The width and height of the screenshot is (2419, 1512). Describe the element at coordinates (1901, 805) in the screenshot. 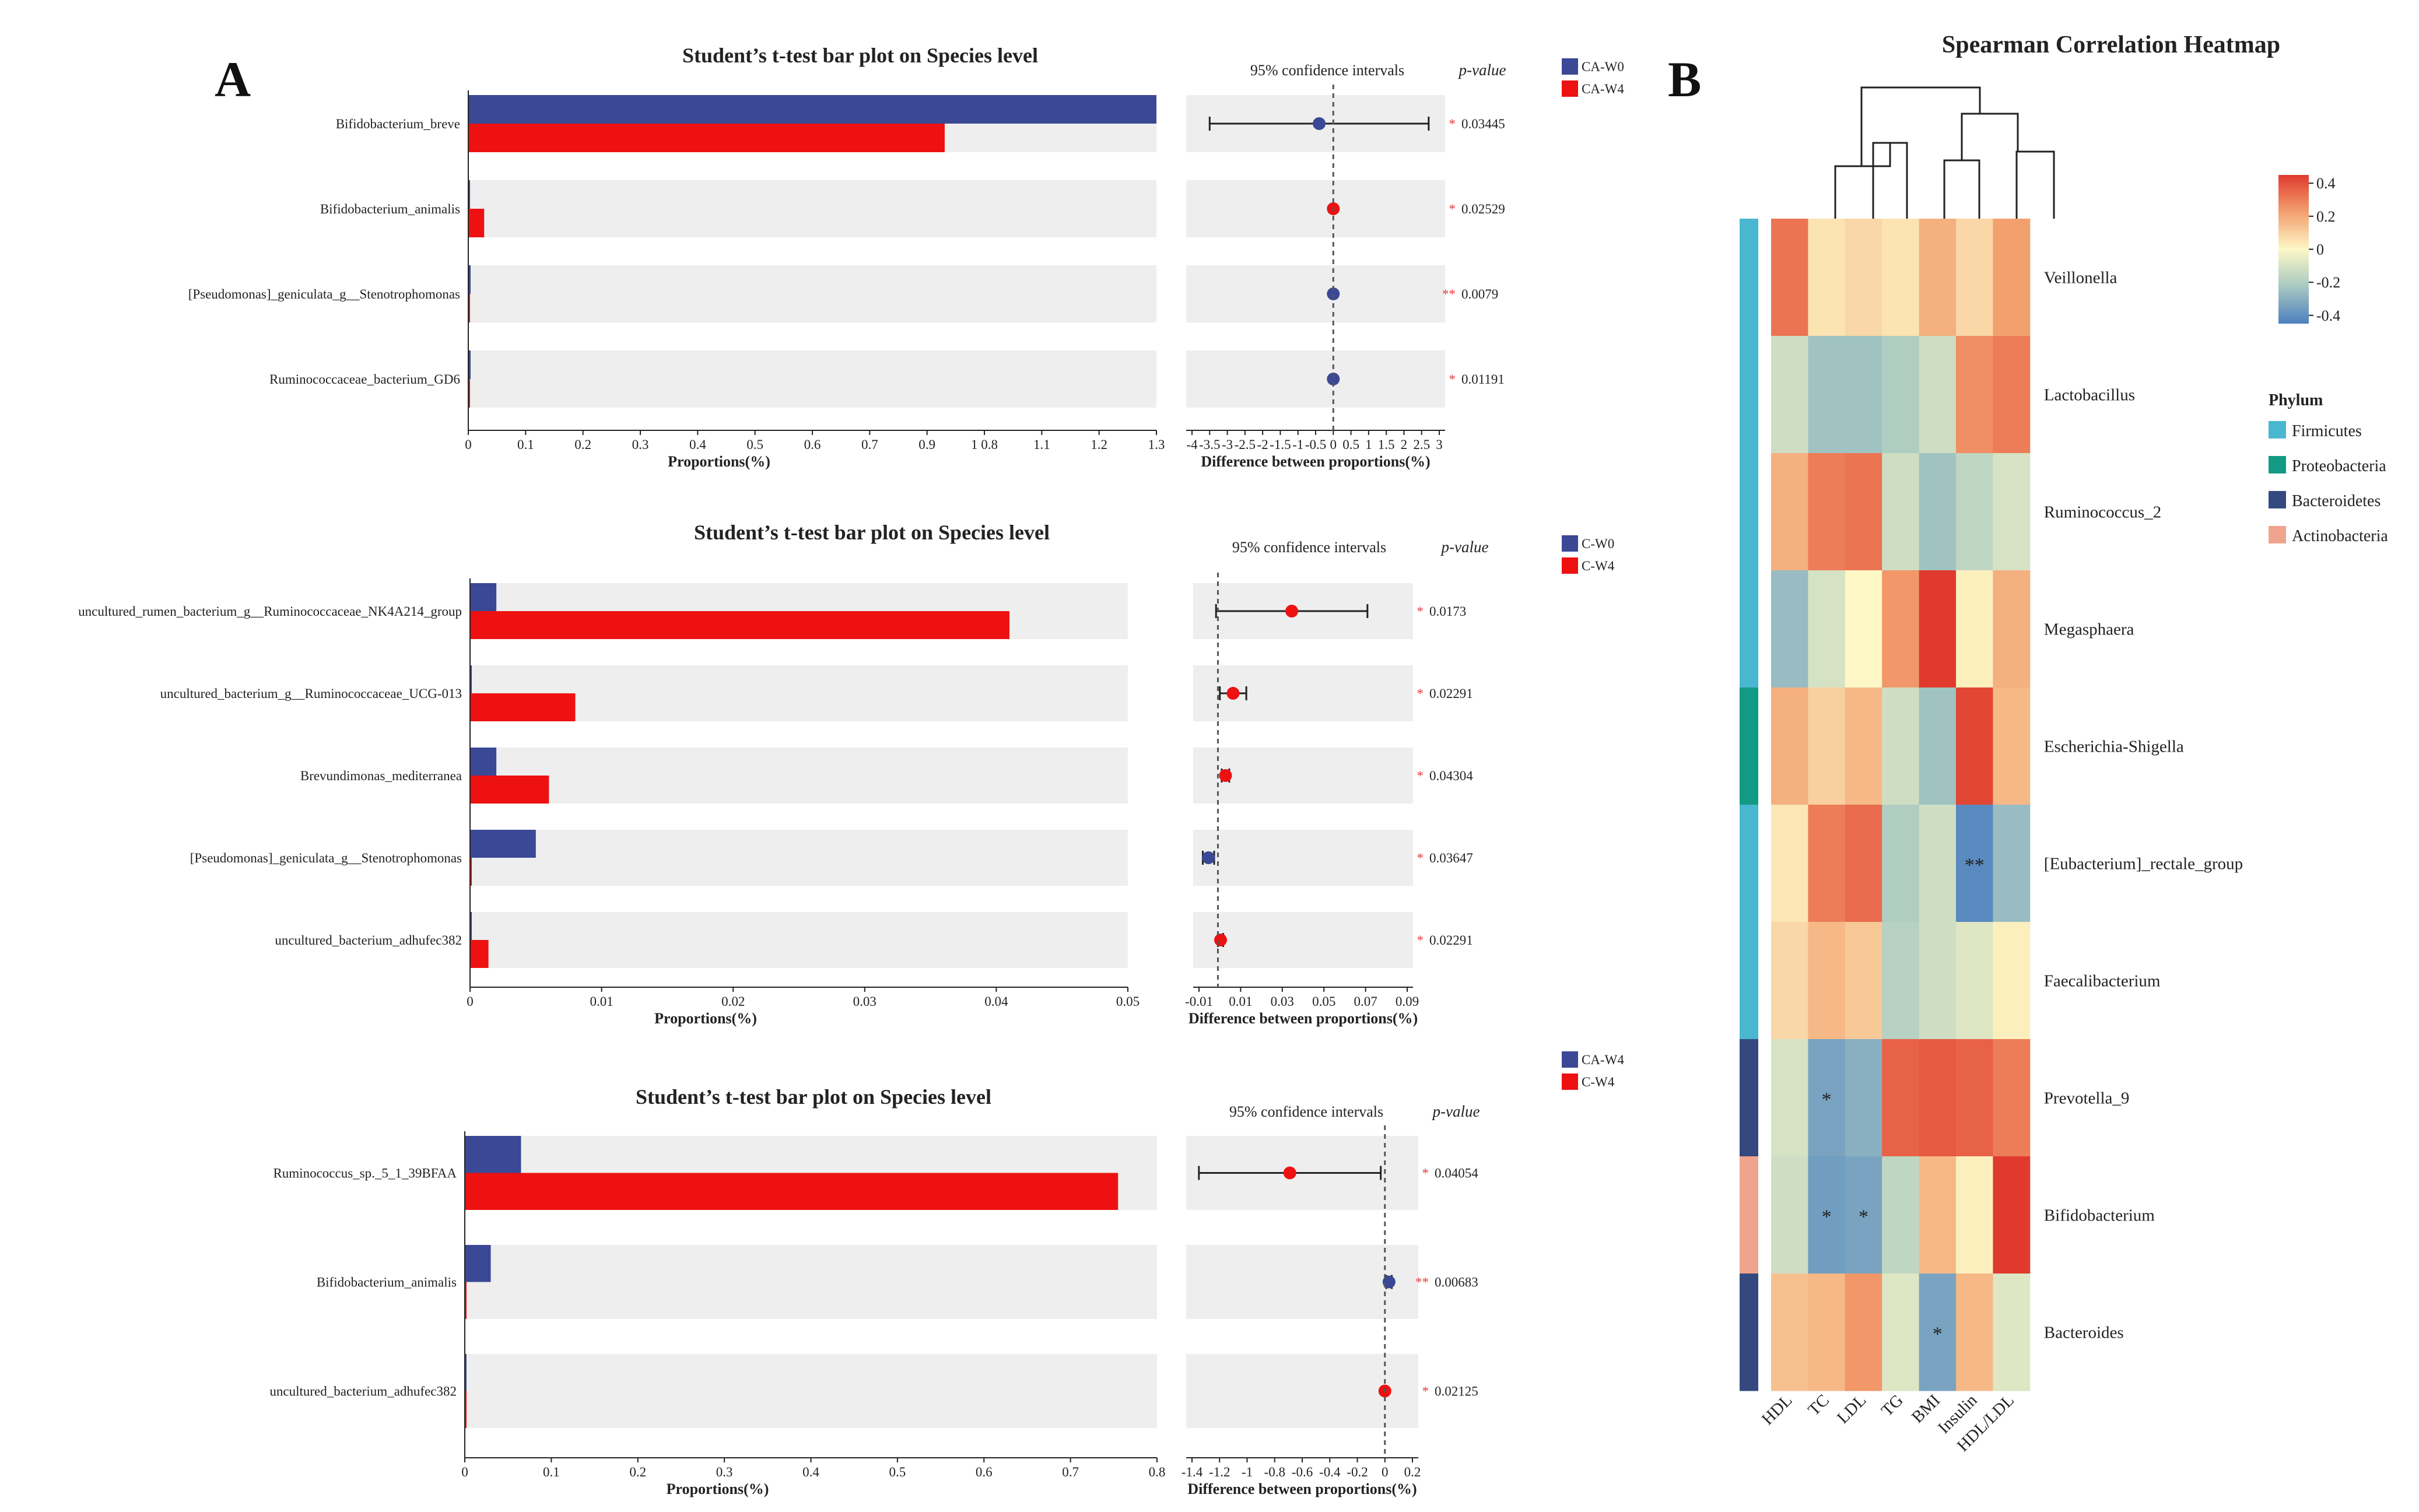

I see `heatmap-cells: **** **` at that location.